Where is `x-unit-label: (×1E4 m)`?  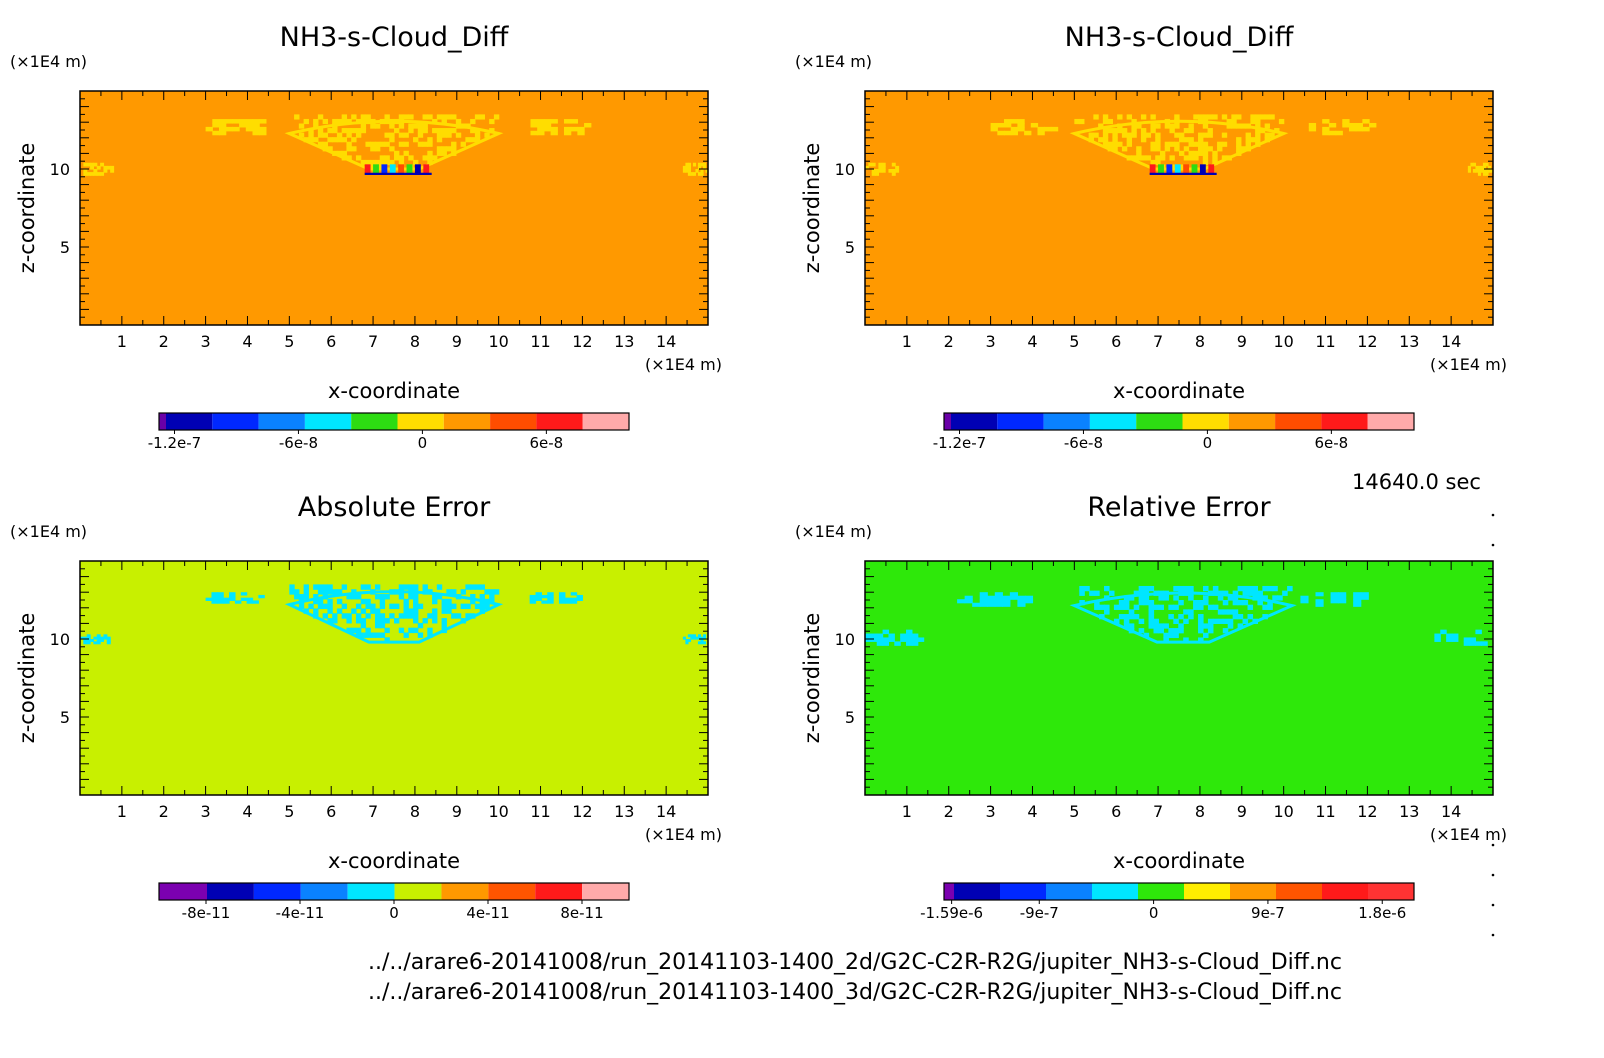 x-unit-label: (×1E4 m) is located at coordinates (1468, 364).